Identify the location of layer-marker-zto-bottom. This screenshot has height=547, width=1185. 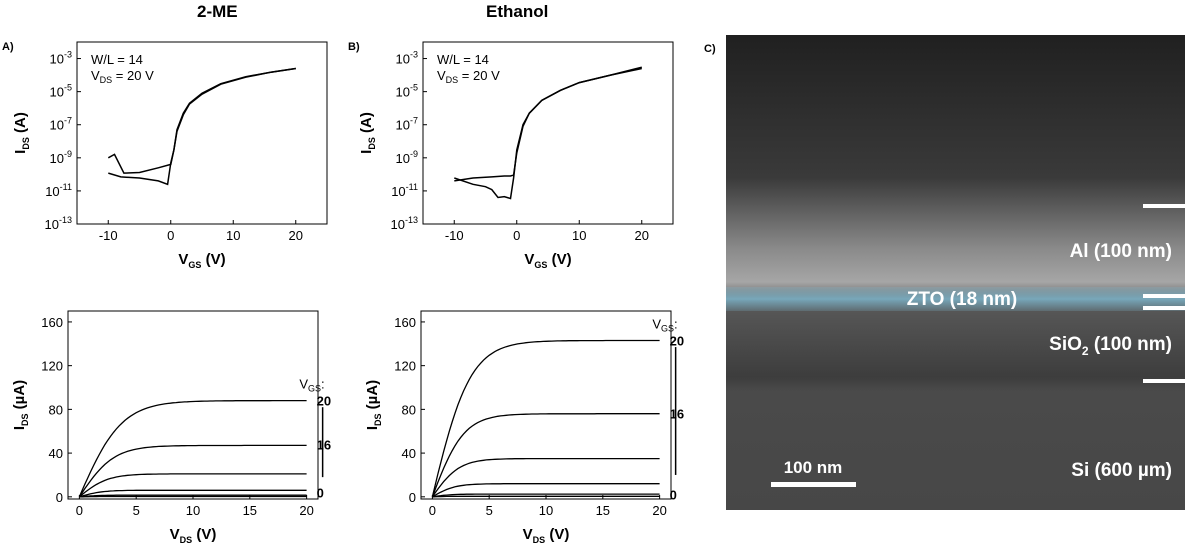
(1164, 308).